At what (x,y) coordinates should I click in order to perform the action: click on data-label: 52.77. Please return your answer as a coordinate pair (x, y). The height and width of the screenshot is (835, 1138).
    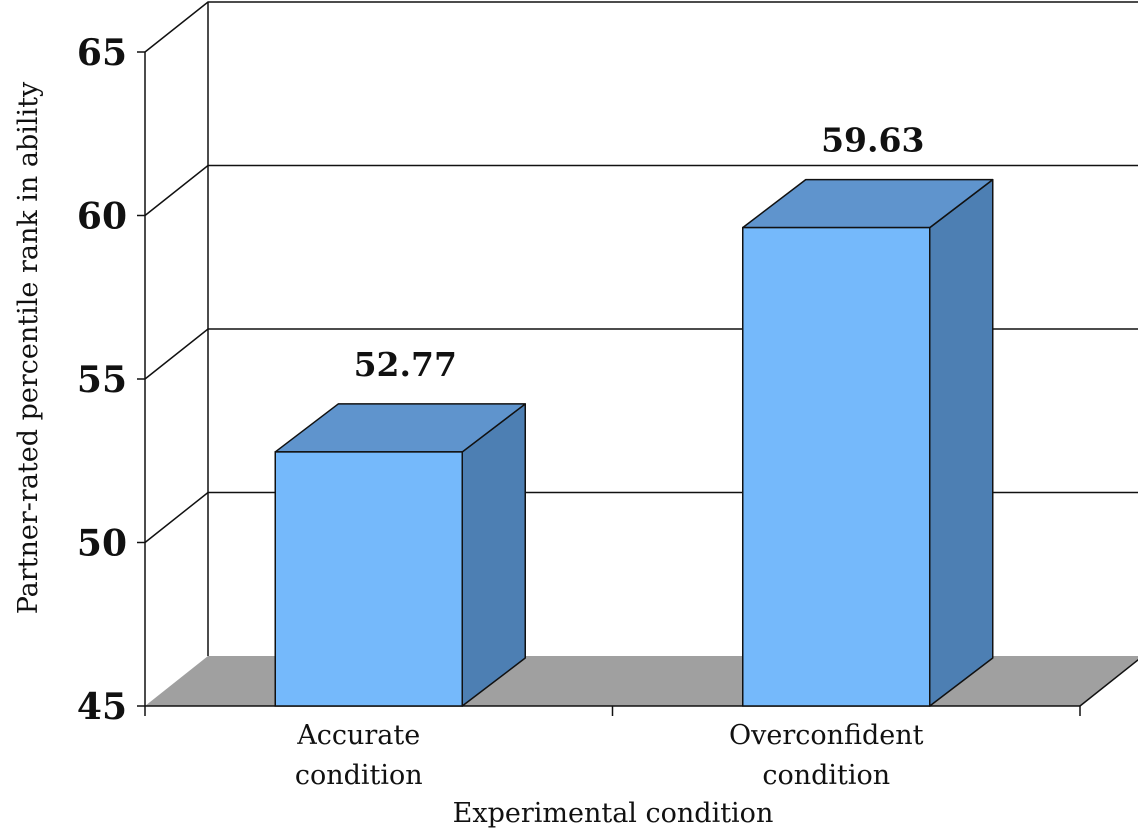
    Looking at the image, I should click on (405, 364).